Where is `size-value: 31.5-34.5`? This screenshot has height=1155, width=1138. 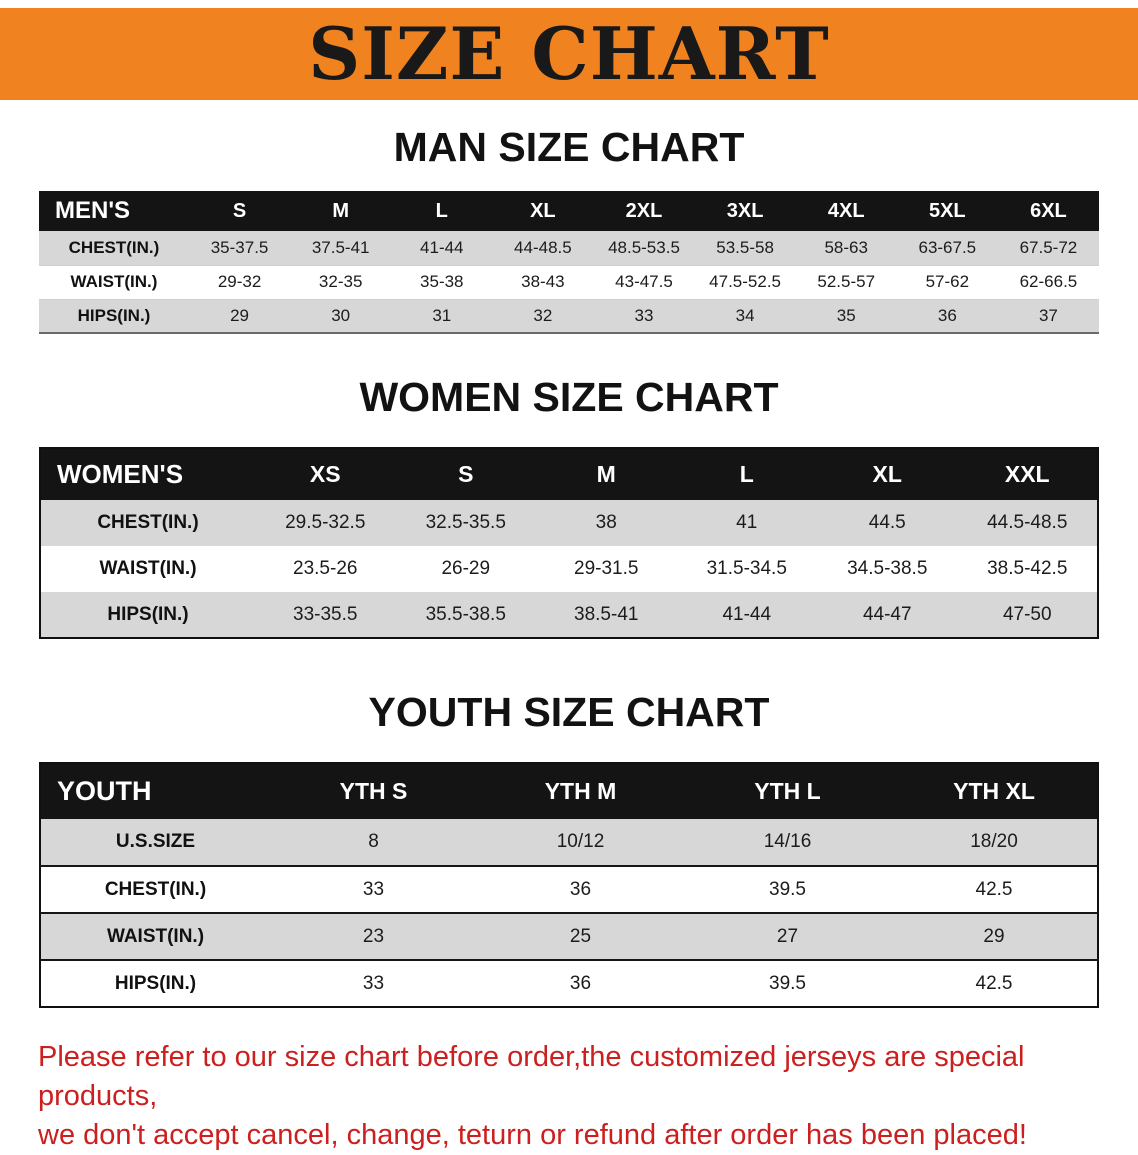
size-value: 31.5-34.5 is located at coordinates (746, 568).